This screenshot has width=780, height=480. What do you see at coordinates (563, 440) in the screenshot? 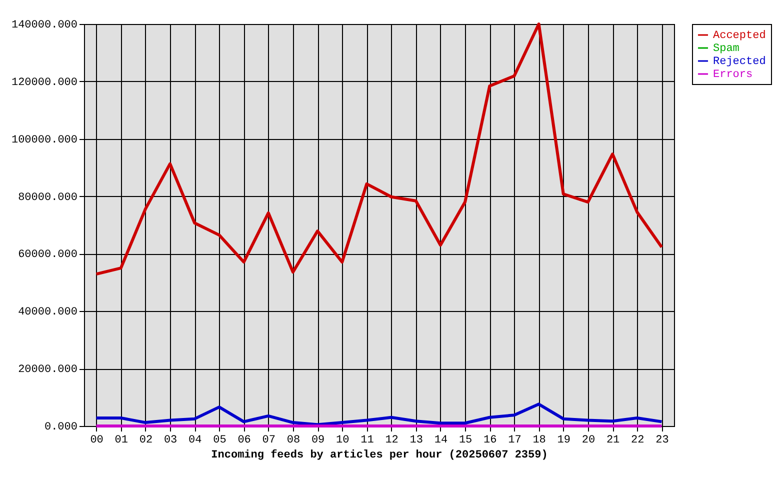
I see `x-tick-label: 19` at bounding box center [563, 440].